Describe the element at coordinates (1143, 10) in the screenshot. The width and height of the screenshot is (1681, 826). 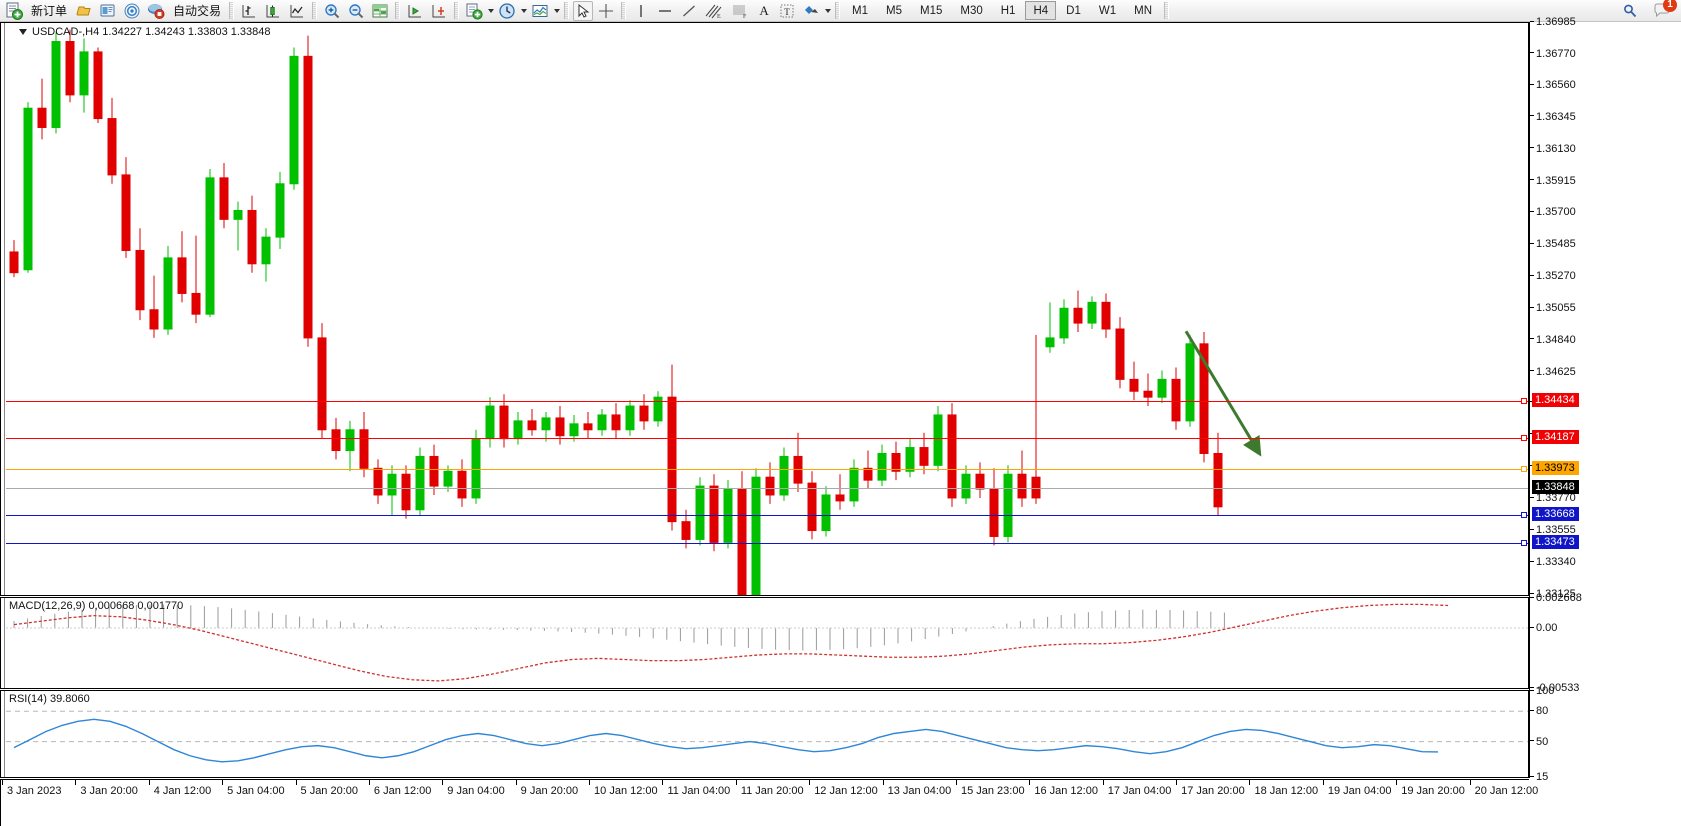
I see `timeframe-mn: MN` at that location.